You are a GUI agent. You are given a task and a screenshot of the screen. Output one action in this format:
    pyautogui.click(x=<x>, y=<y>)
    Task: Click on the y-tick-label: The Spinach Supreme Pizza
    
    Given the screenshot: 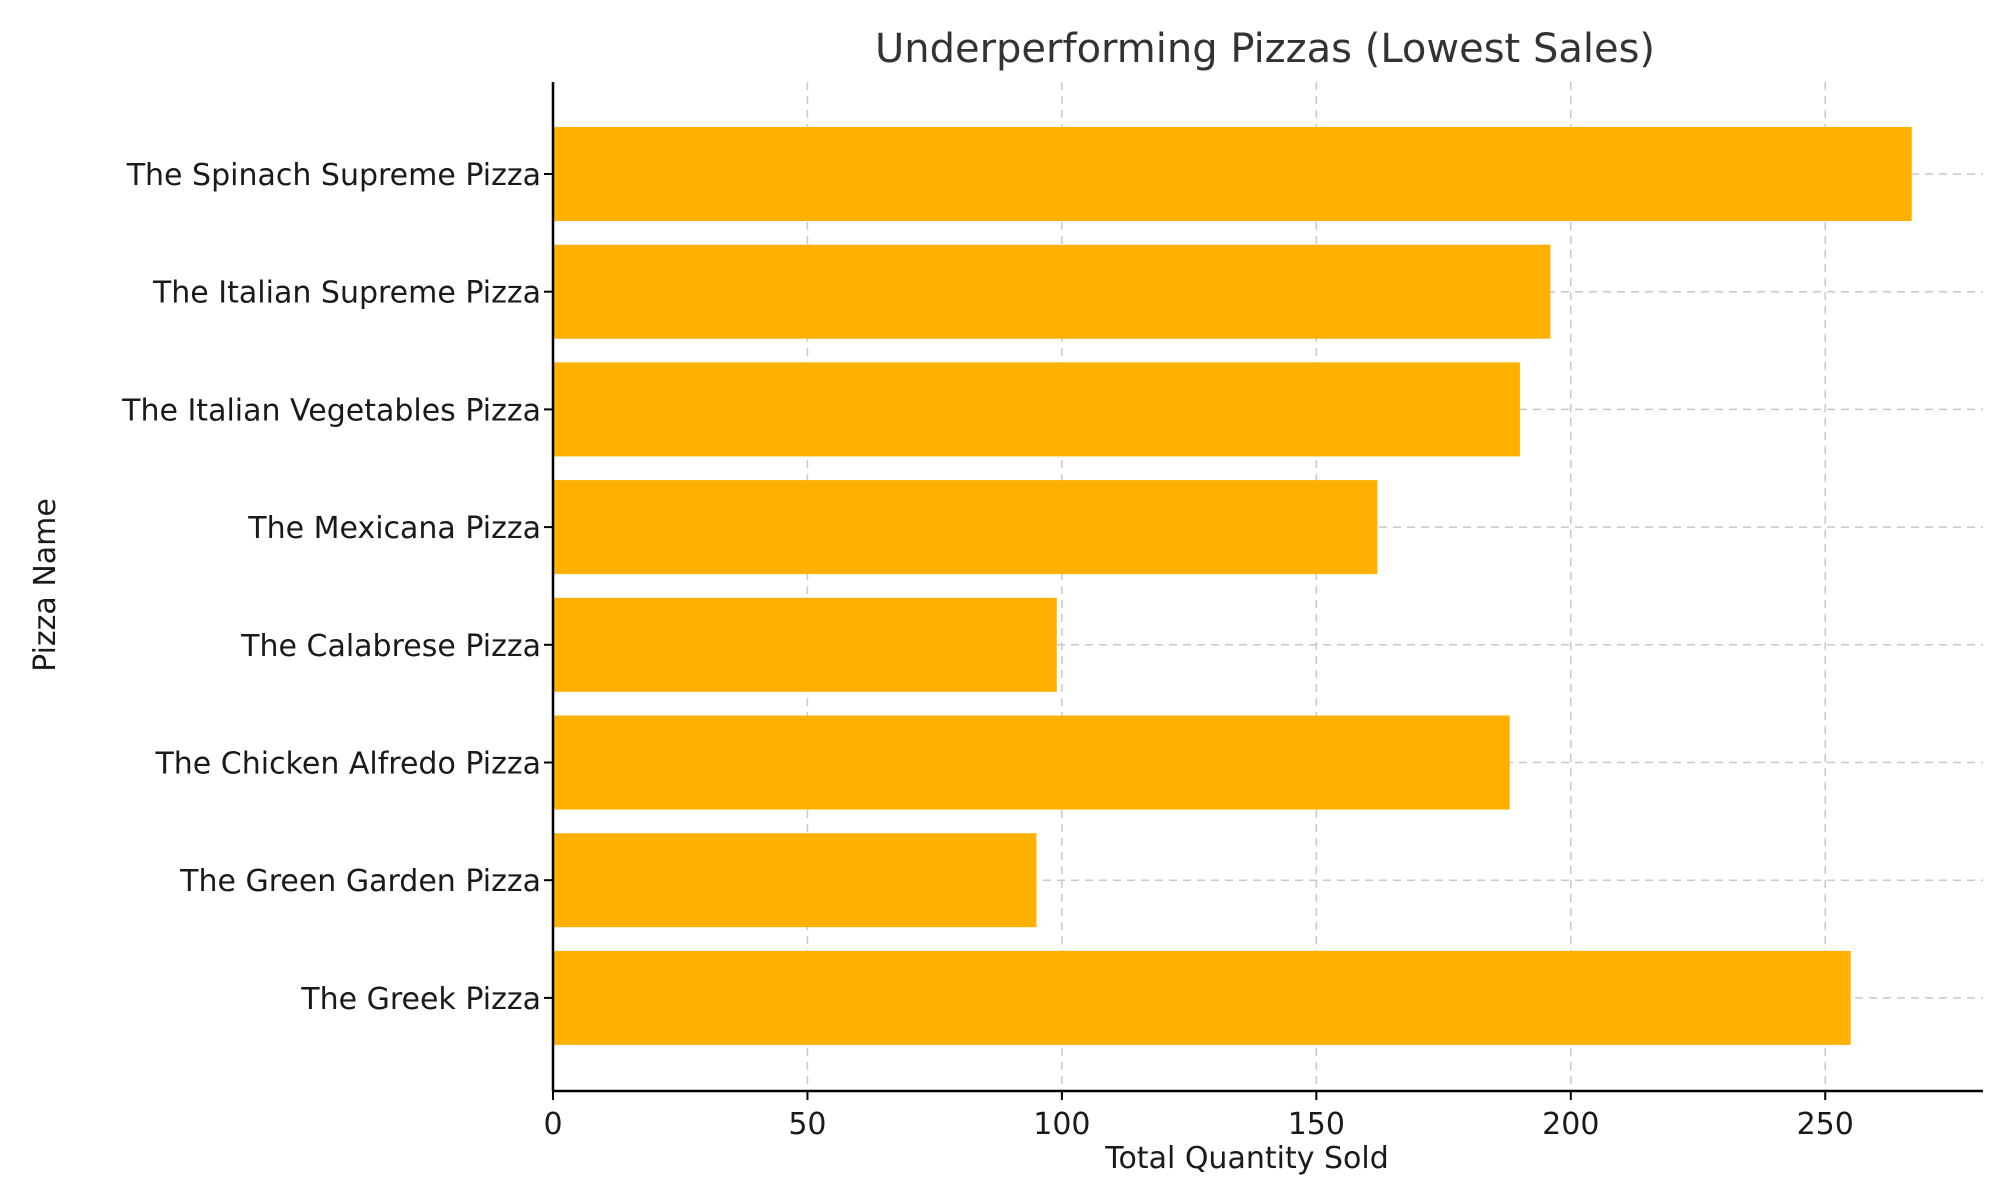 What is the action you would take?
    pyautogui.click(x=333, y=175)
    